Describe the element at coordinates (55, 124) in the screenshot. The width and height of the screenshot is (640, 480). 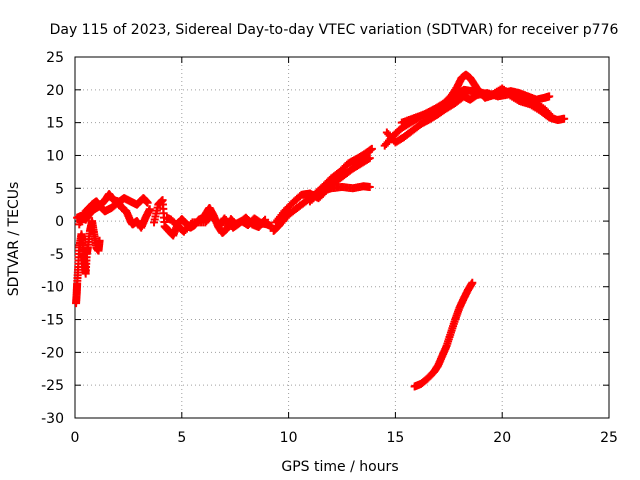
I see `y-tick-label: 15` at that location.